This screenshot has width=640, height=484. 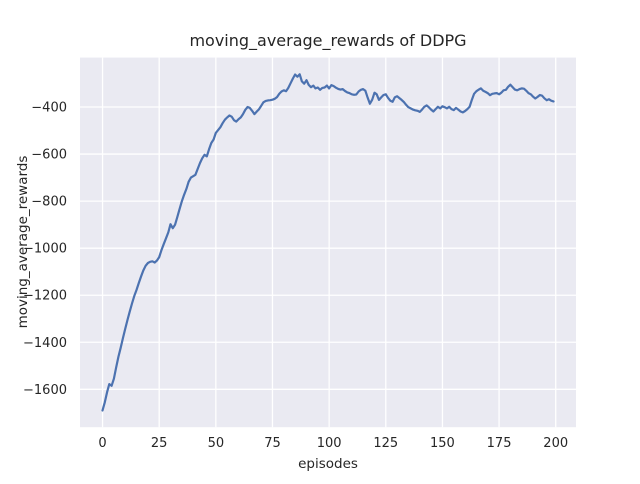 I want to click on y-tick-label: −1200, so click(x=45, y=296).